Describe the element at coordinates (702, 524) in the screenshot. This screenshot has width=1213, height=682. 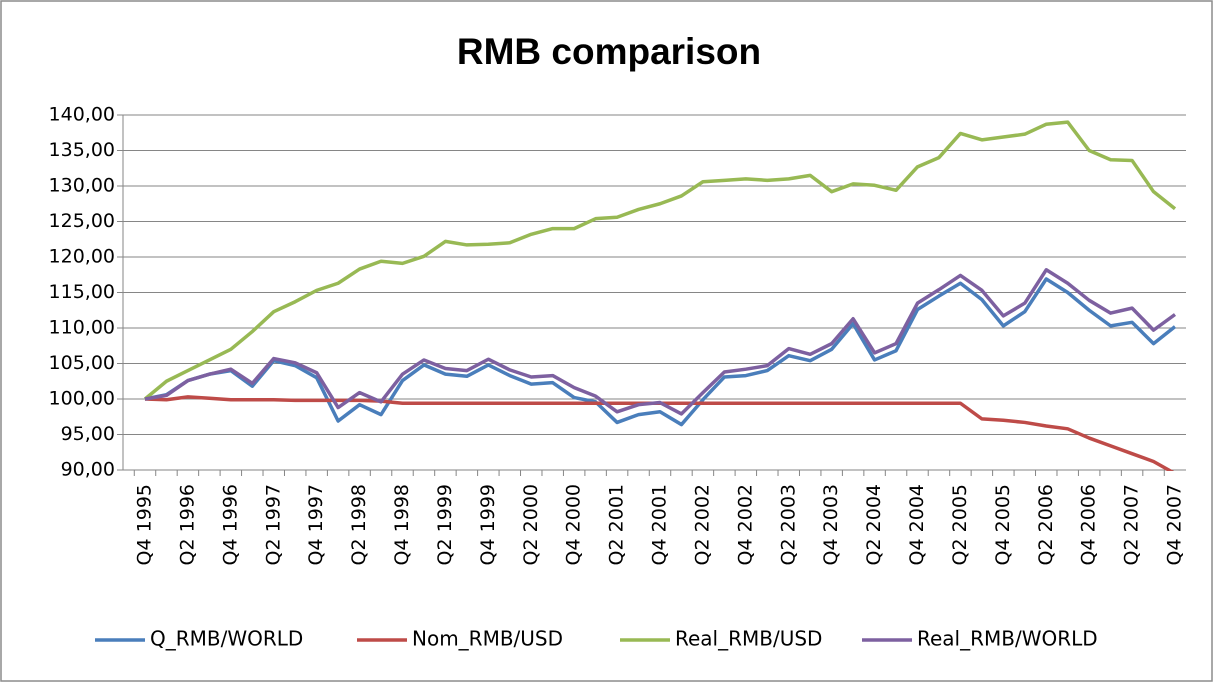
I see `x-tick-label: Q2 2002` at that location.